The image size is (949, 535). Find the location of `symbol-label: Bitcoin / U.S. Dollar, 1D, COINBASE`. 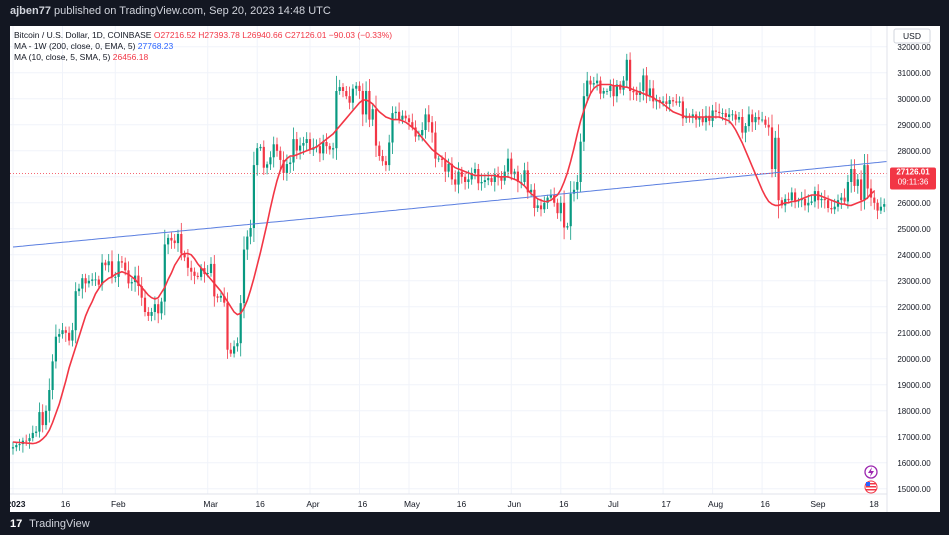

symbol-label: Bitcoin / U.S. Dollar, 1D, COINBASE is located at coordinates (83, 35).